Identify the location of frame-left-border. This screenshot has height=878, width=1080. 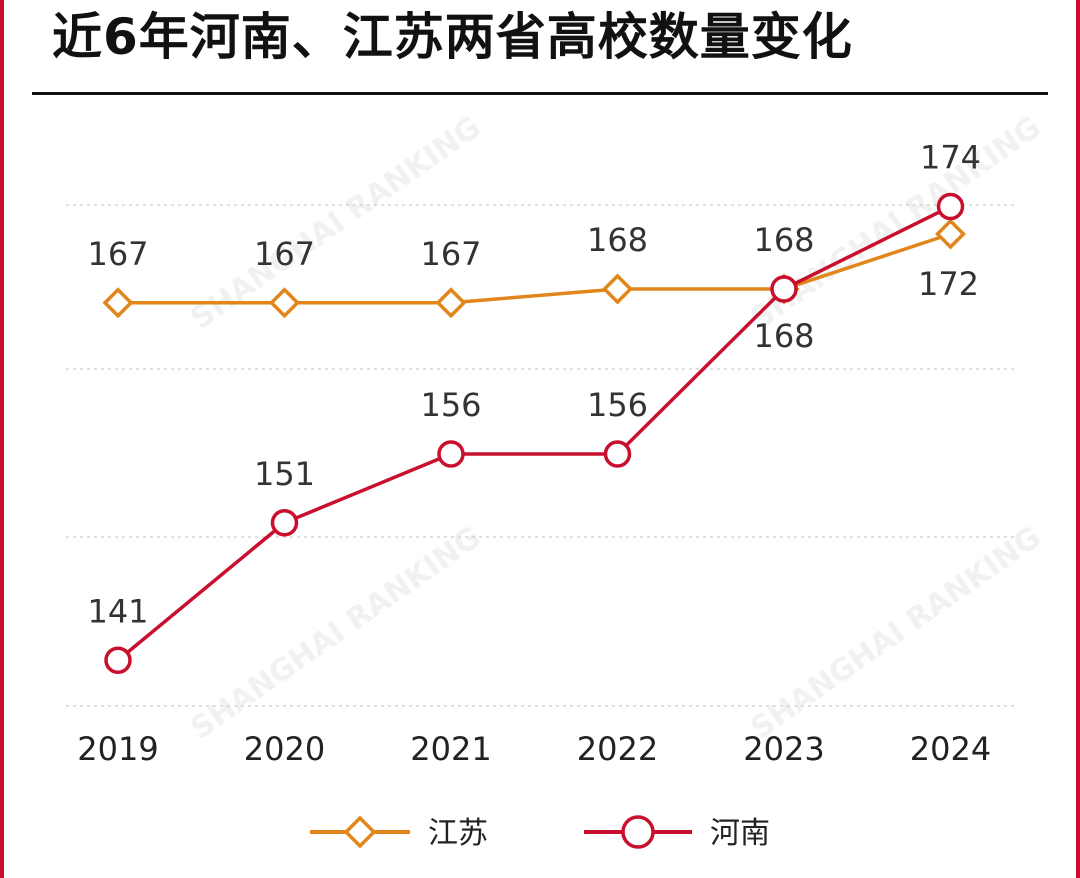
(2, 439).